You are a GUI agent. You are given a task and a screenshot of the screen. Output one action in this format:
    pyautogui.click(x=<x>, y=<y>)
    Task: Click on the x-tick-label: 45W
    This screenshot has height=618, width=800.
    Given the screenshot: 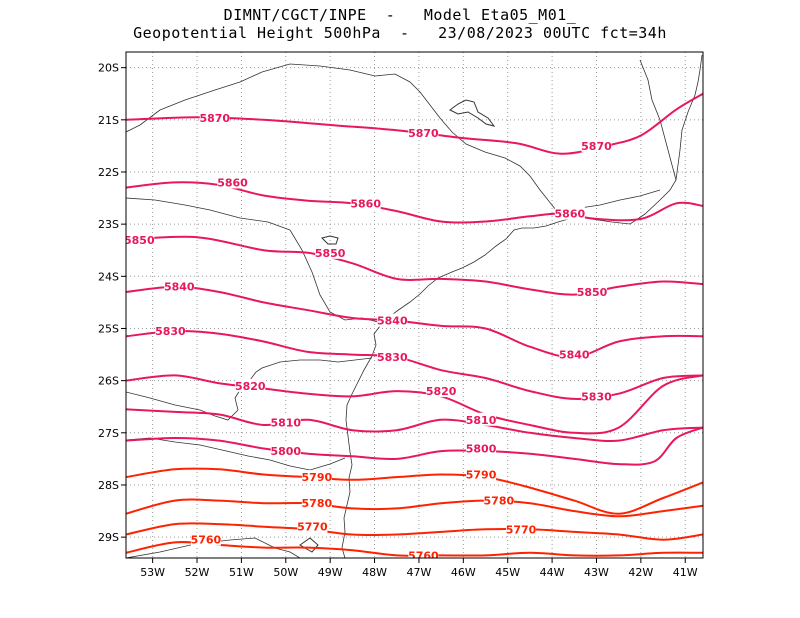 What is the action you would take?
    pyautogui.click(x=507, y=572)
    